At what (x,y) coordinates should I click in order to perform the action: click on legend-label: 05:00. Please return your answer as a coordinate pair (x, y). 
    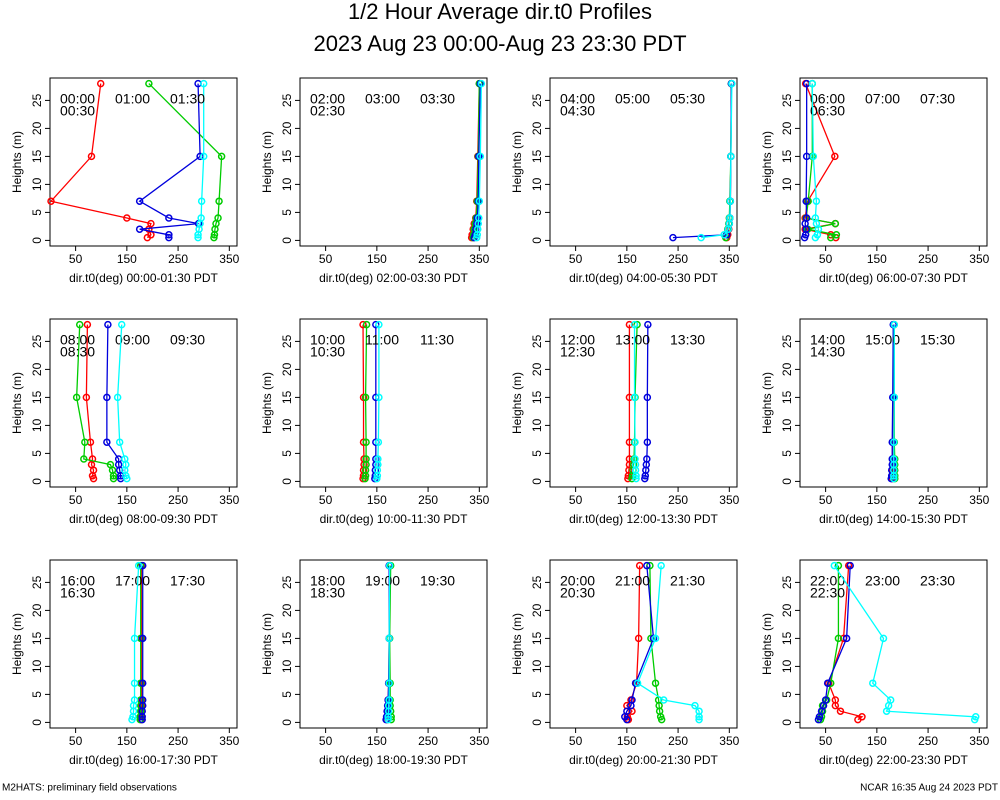
    Looking at the image, I should click on (632, 99).